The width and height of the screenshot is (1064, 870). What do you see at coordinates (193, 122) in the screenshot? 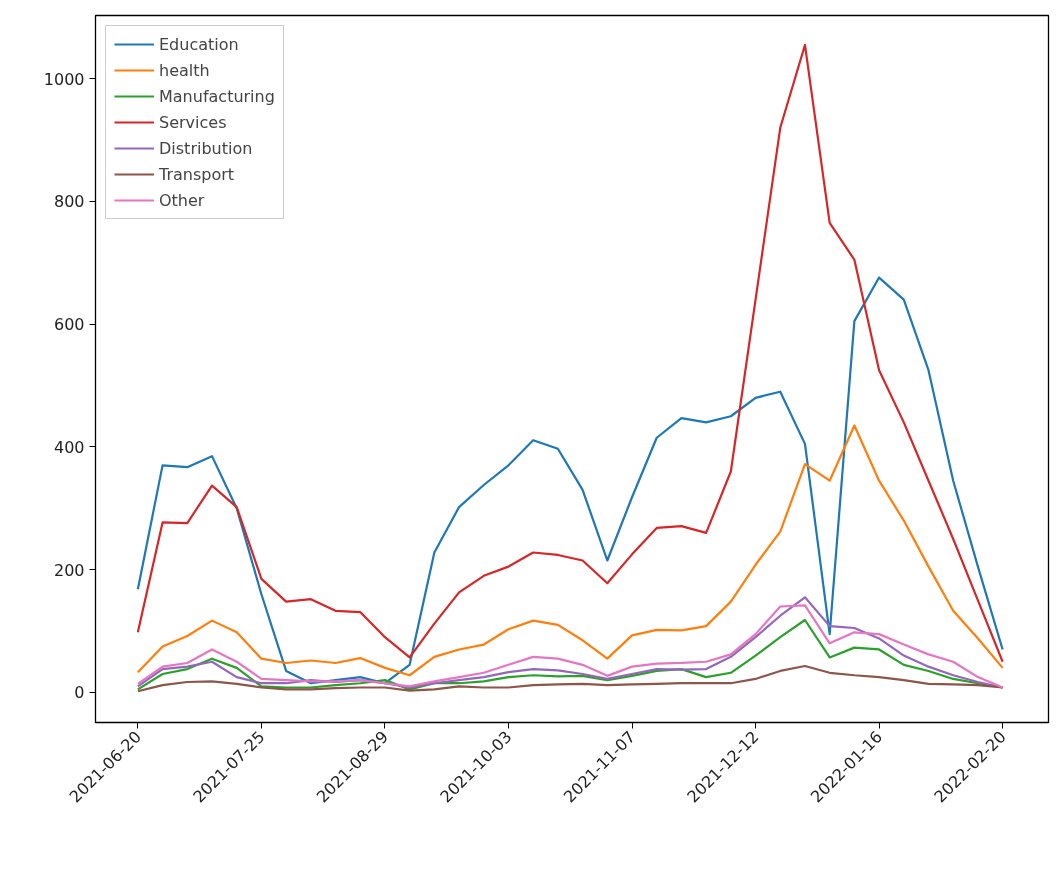
I see `legend-label: Services` at bounding box center [193, 122].